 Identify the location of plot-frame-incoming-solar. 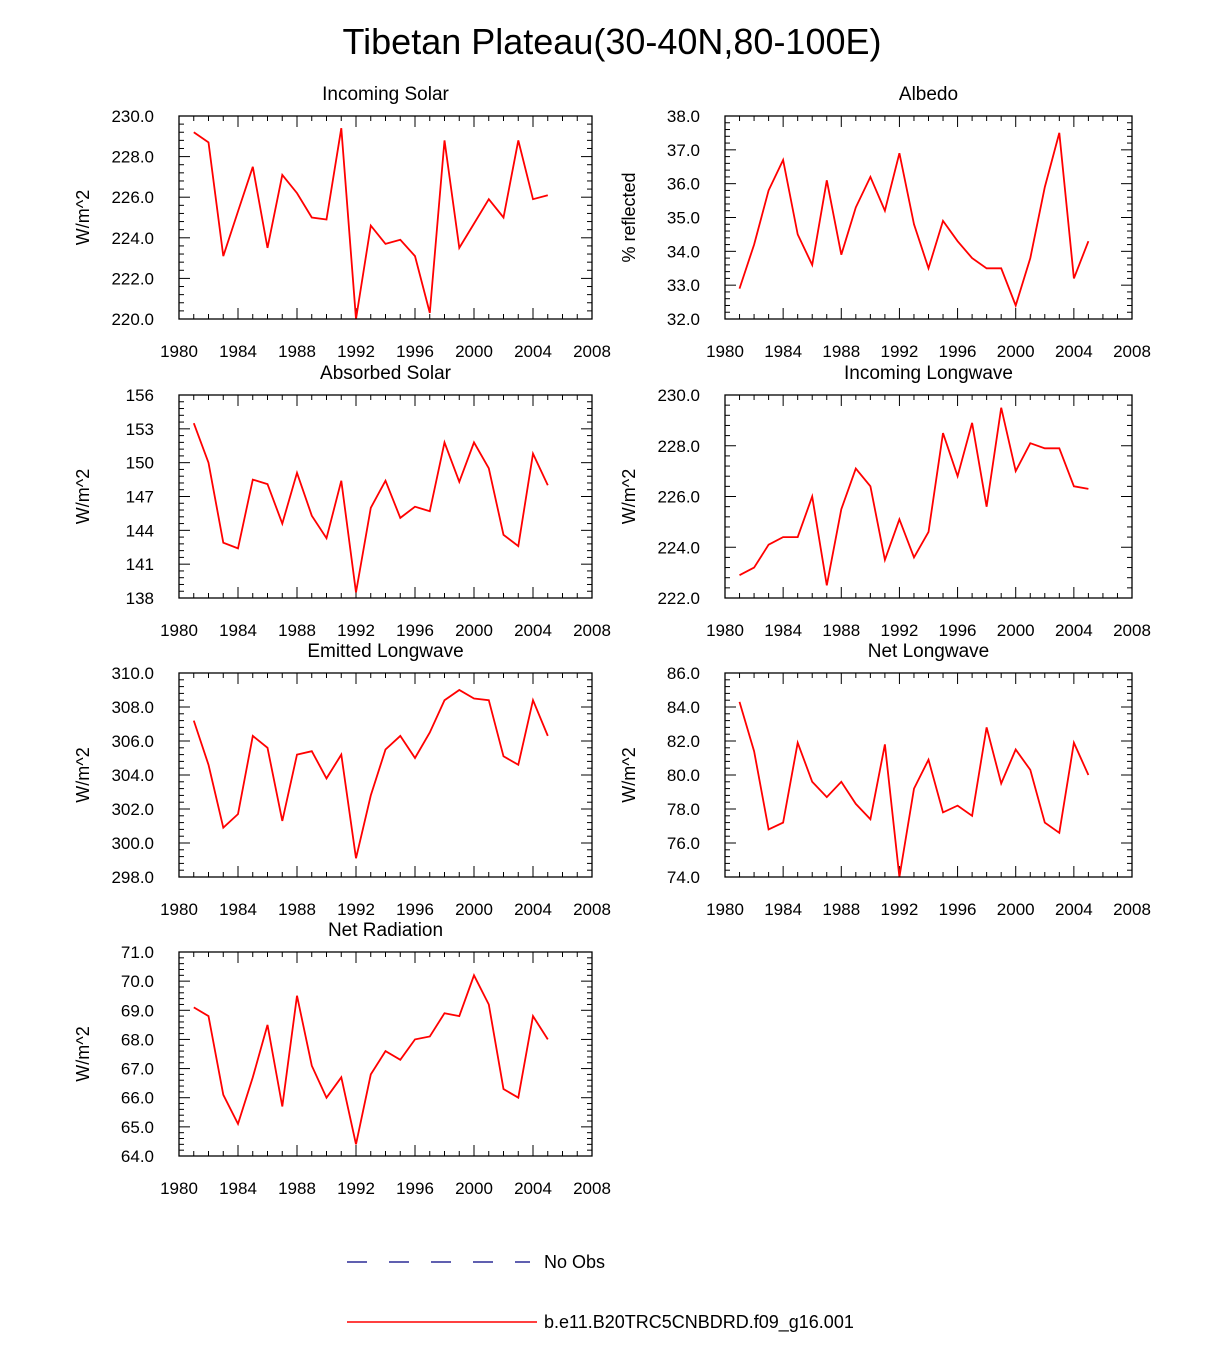
(385, 217).